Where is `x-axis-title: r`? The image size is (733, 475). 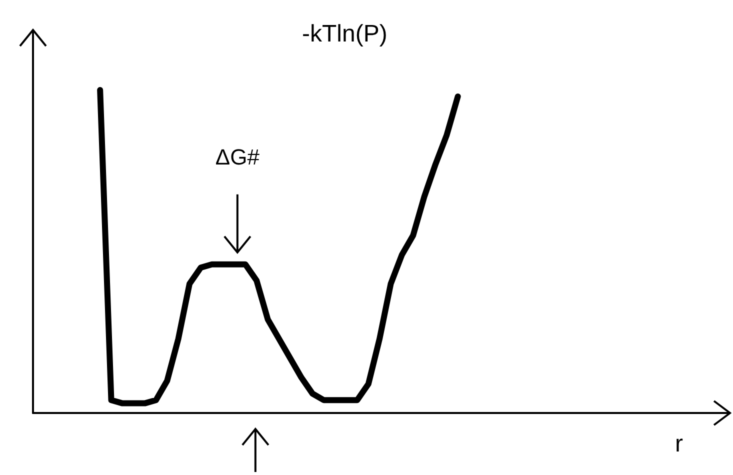
x-axis-title: r is located at coordinates (679, 444).